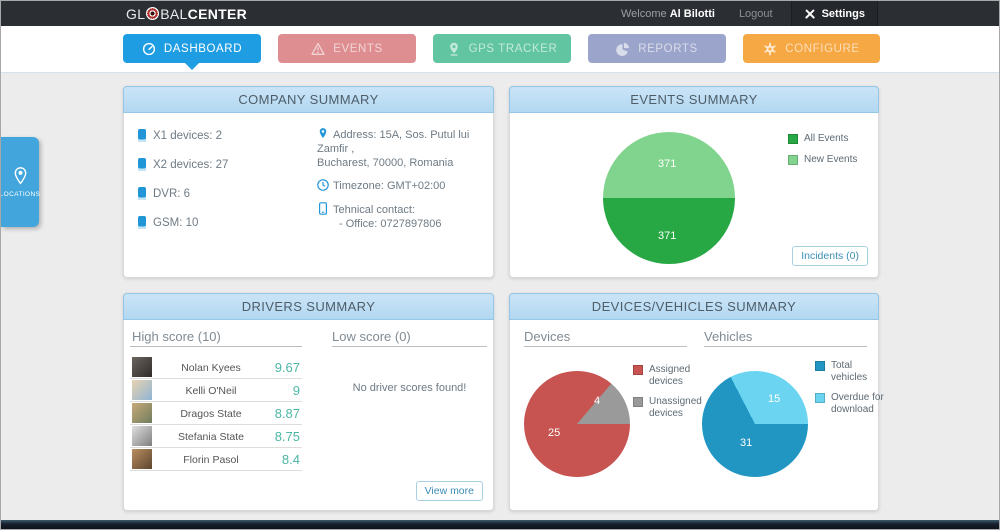 The width and height of the screenshot is (1000, 530). Describe the element at coordinates (153, 13) in the screenshot. I see `target-icon` at that location.